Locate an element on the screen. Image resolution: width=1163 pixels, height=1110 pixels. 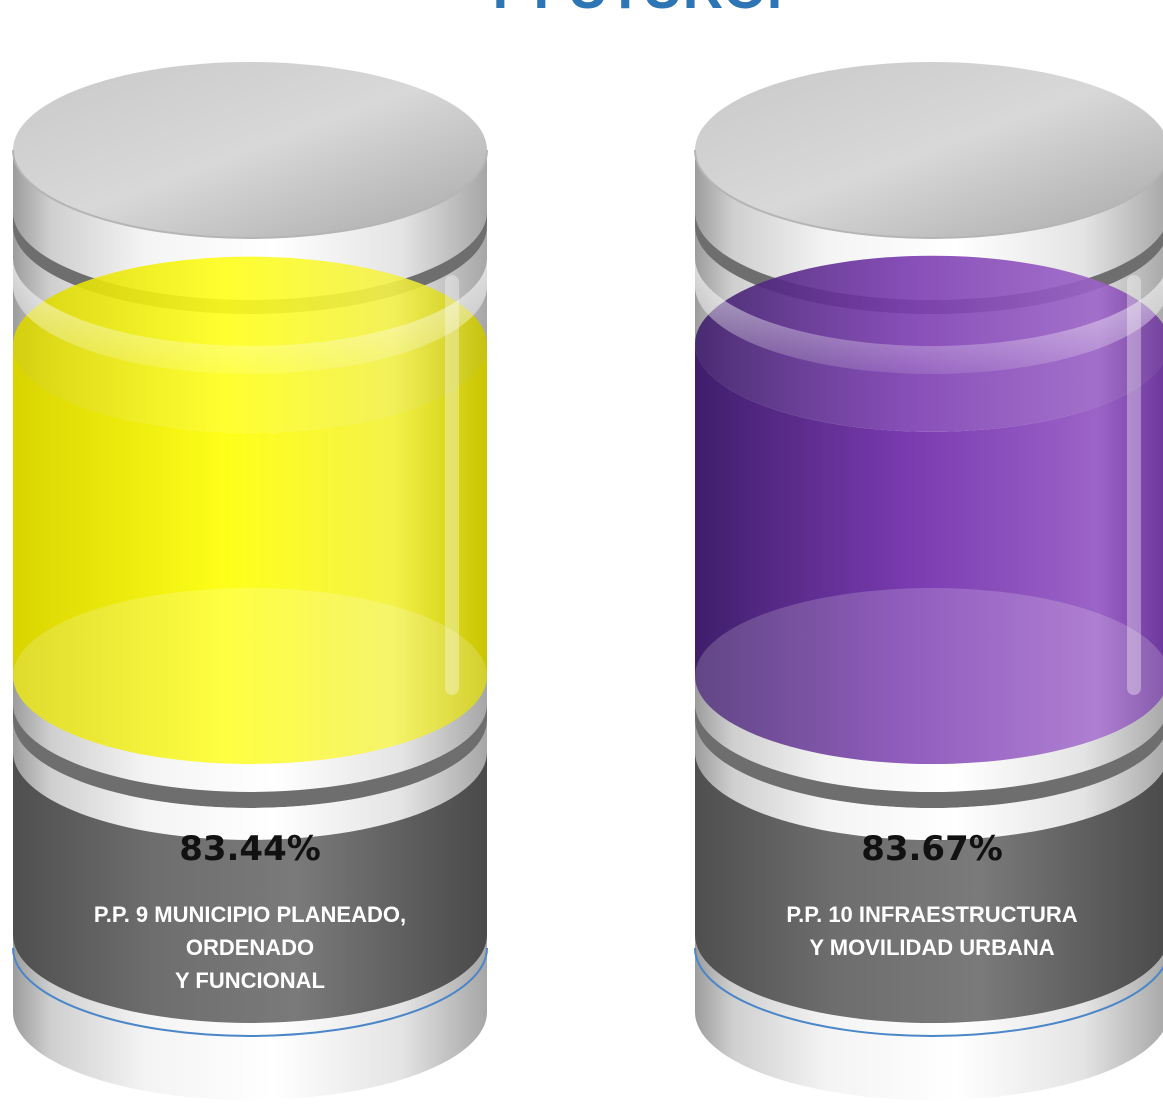
category-label-line: Y MOVILIDAD URBANA is located at coordinates (931, 947).